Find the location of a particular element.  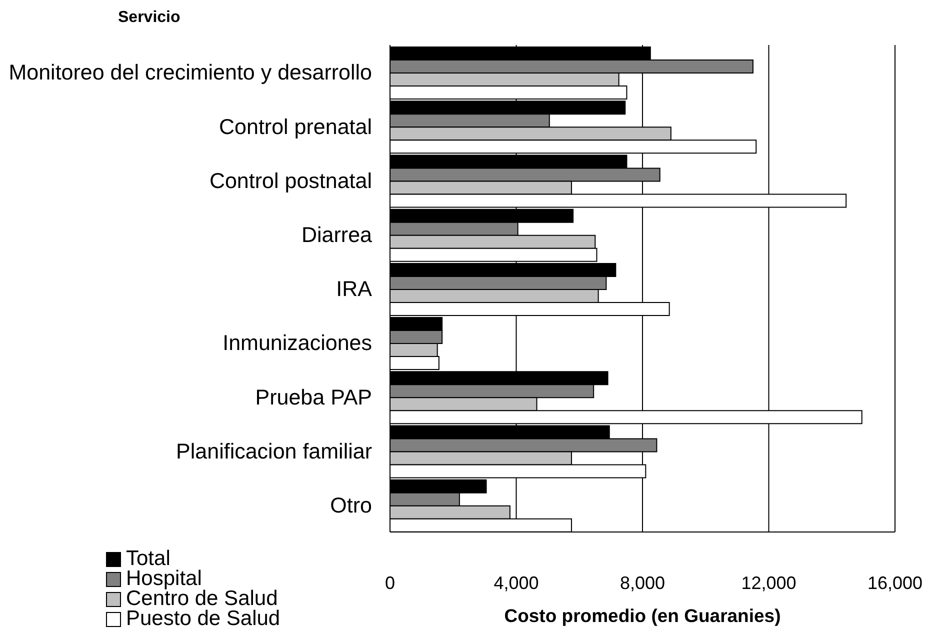

y-tick-label: Diarrea is located at coordinates (337, 235).